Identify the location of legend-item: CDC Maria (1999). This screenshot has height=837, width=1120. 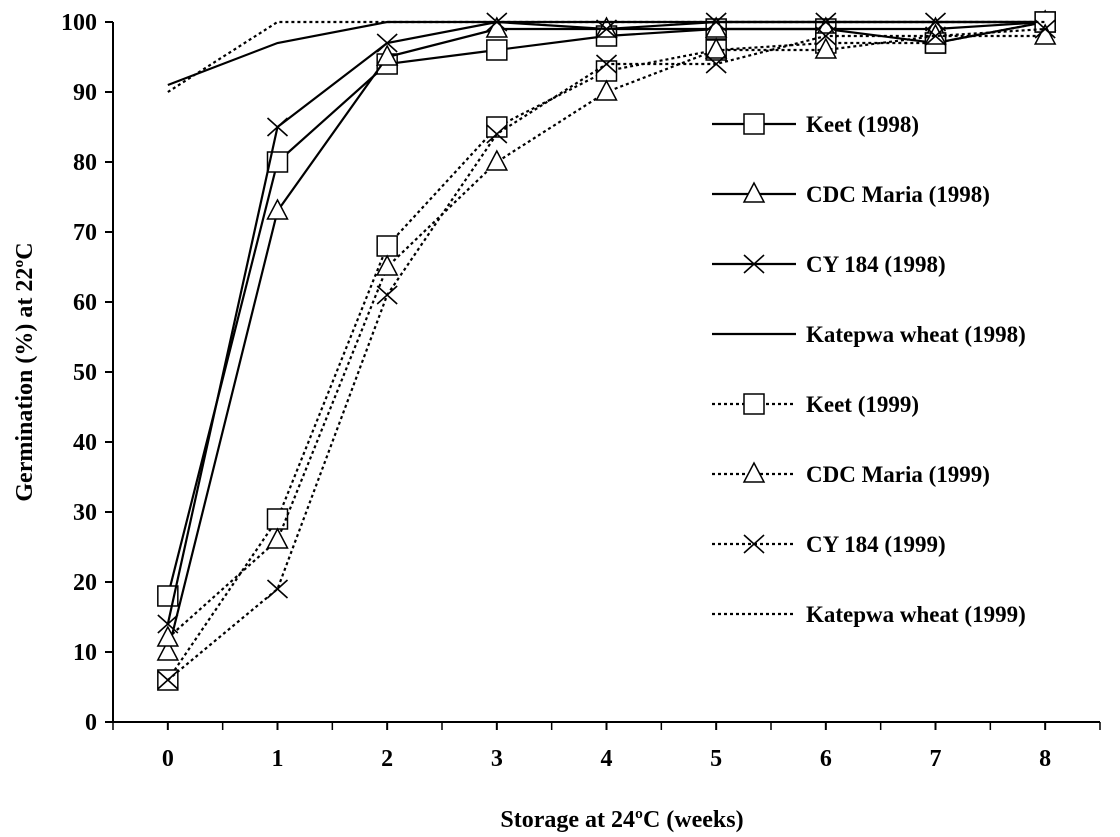
(851, 474).